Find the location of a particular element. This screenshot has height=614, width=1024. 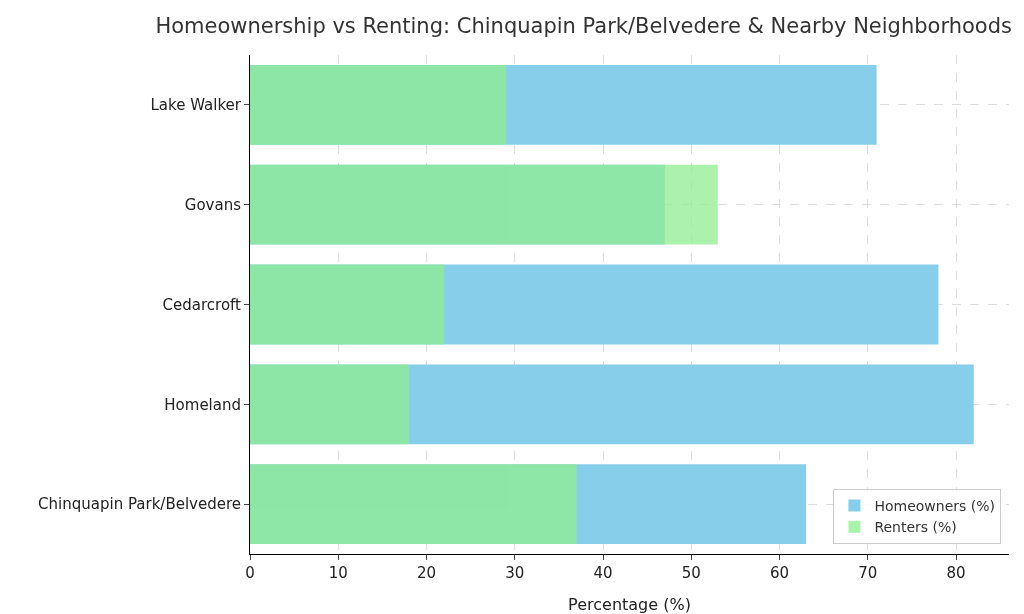

legend-label: Homeowners (%) is located at coordinates (934, 506).